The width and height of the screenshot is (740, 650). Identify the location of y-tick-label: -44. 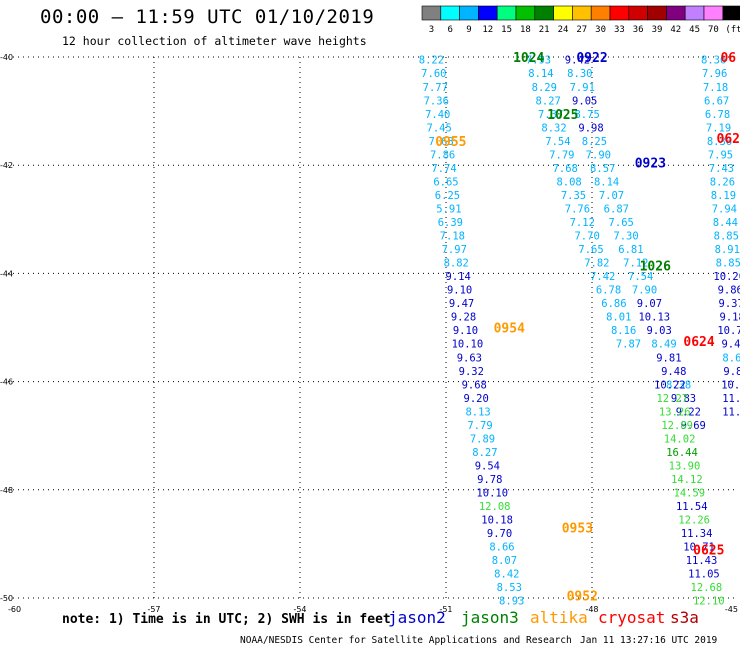
(6, 273).